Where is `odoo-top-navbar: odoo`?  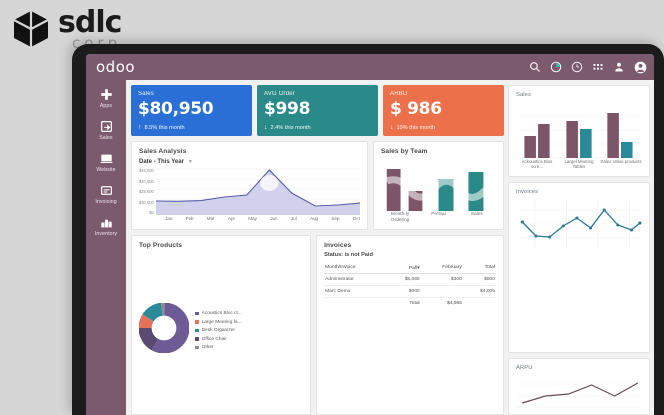 odoo-top-navbar: odoo is located at coordinates (370, 67).